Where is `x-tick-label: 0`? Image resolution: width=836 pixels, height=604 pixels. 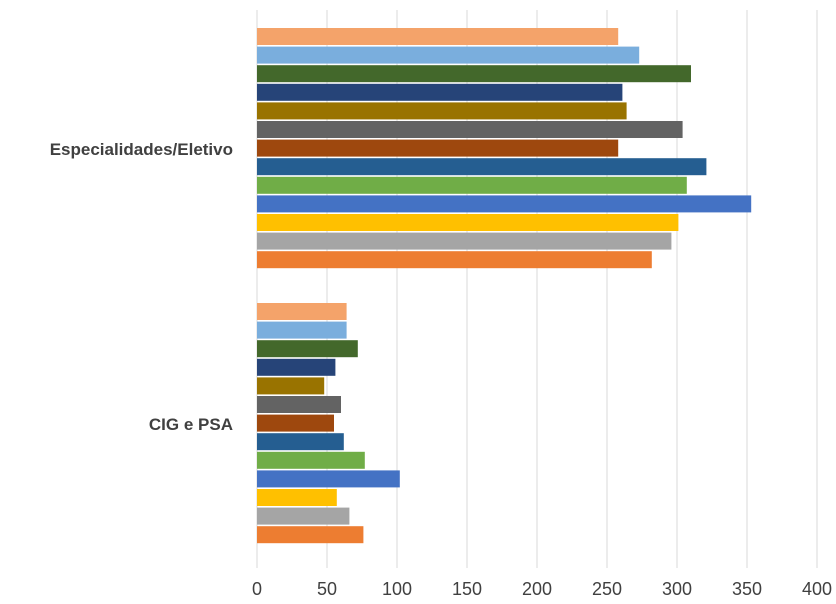
x-tick-label: 0 is located at coordinates (257, 589).